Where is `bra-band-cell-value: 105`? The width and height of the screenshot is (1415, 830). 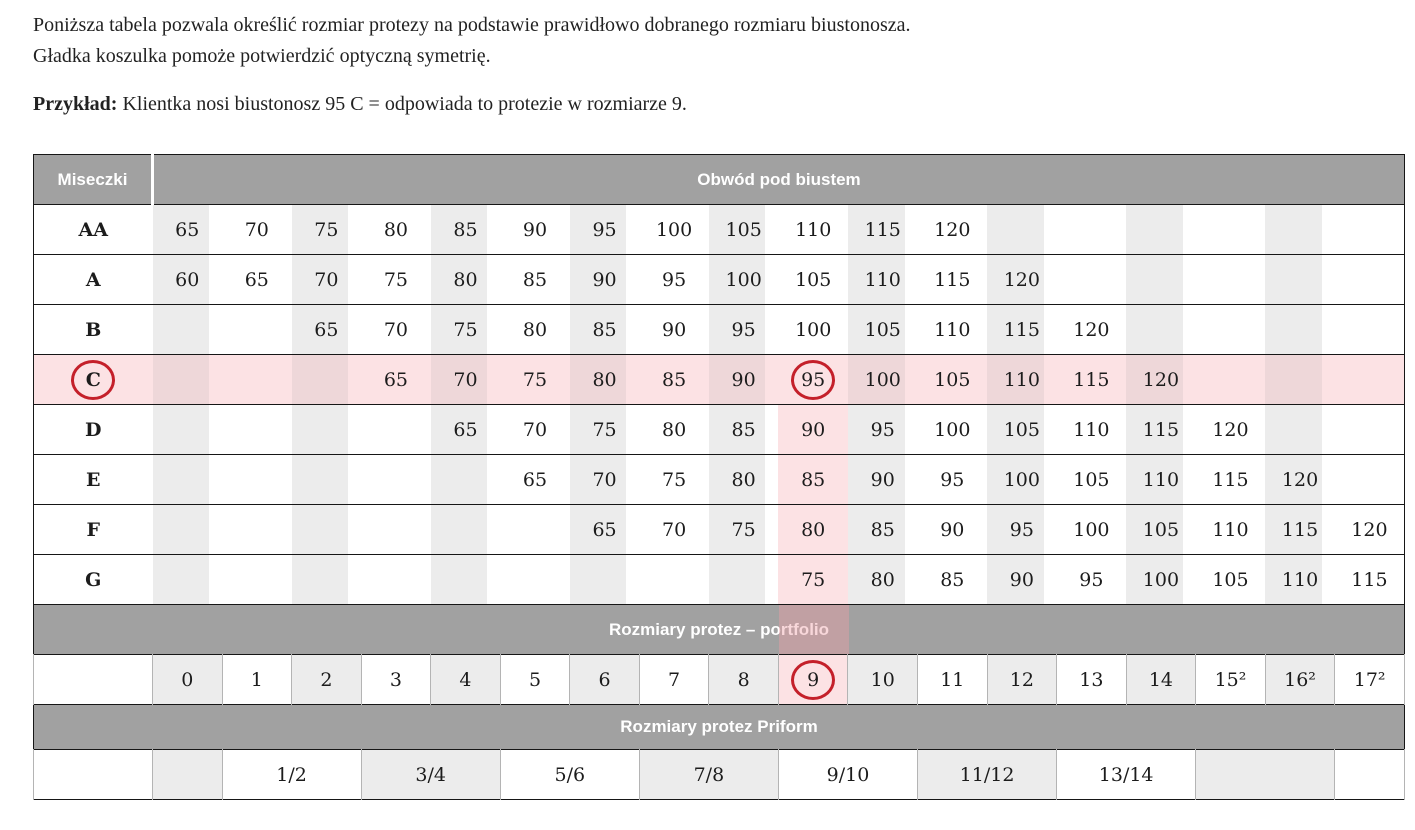 bra-band-cell-value: 105 is located at coordinates (1230, 579).